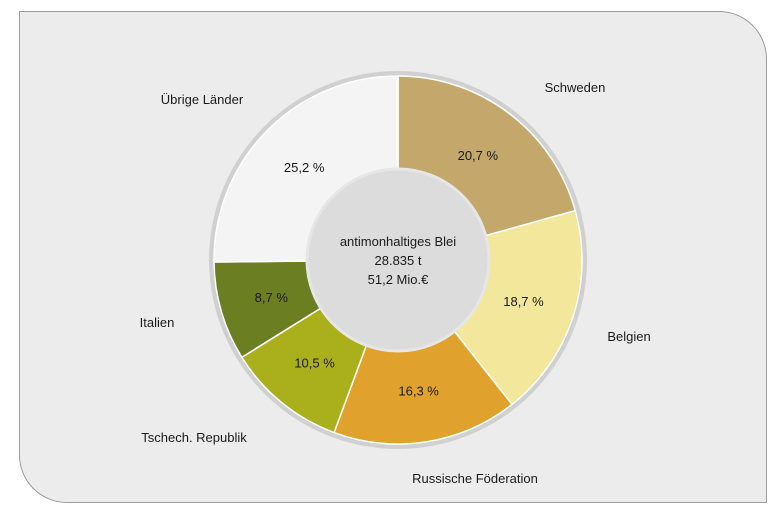  Describe the element at coordinates (157, 322) in the screenshot. I see `category-label: Italien` at that location.